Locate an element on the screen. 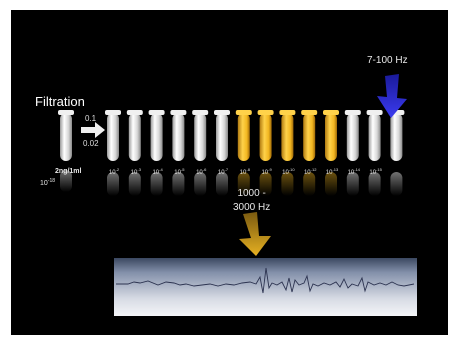 This screenshot has width=457, height=347. dilution-label: 10-3 is located at coordinates (135, 171).